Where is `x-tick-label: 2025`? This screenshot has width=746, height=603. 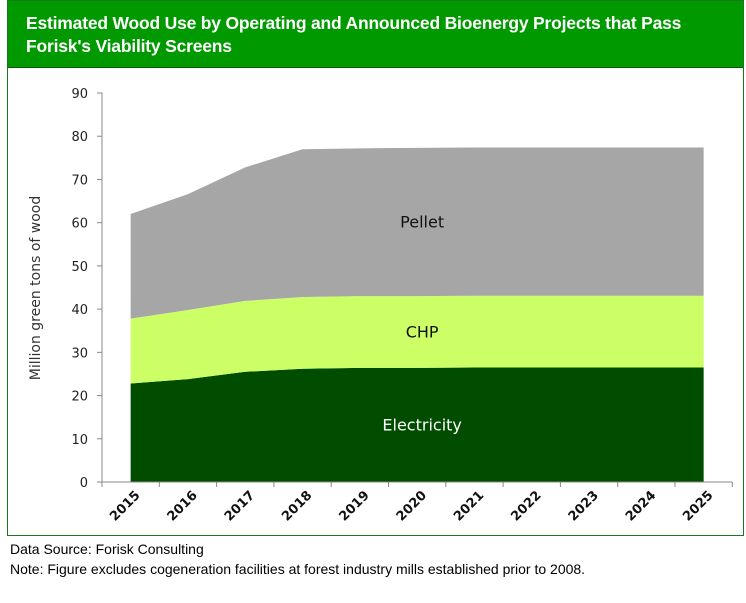
x-tick-label: 2025 is located at coordinates (698, 506).